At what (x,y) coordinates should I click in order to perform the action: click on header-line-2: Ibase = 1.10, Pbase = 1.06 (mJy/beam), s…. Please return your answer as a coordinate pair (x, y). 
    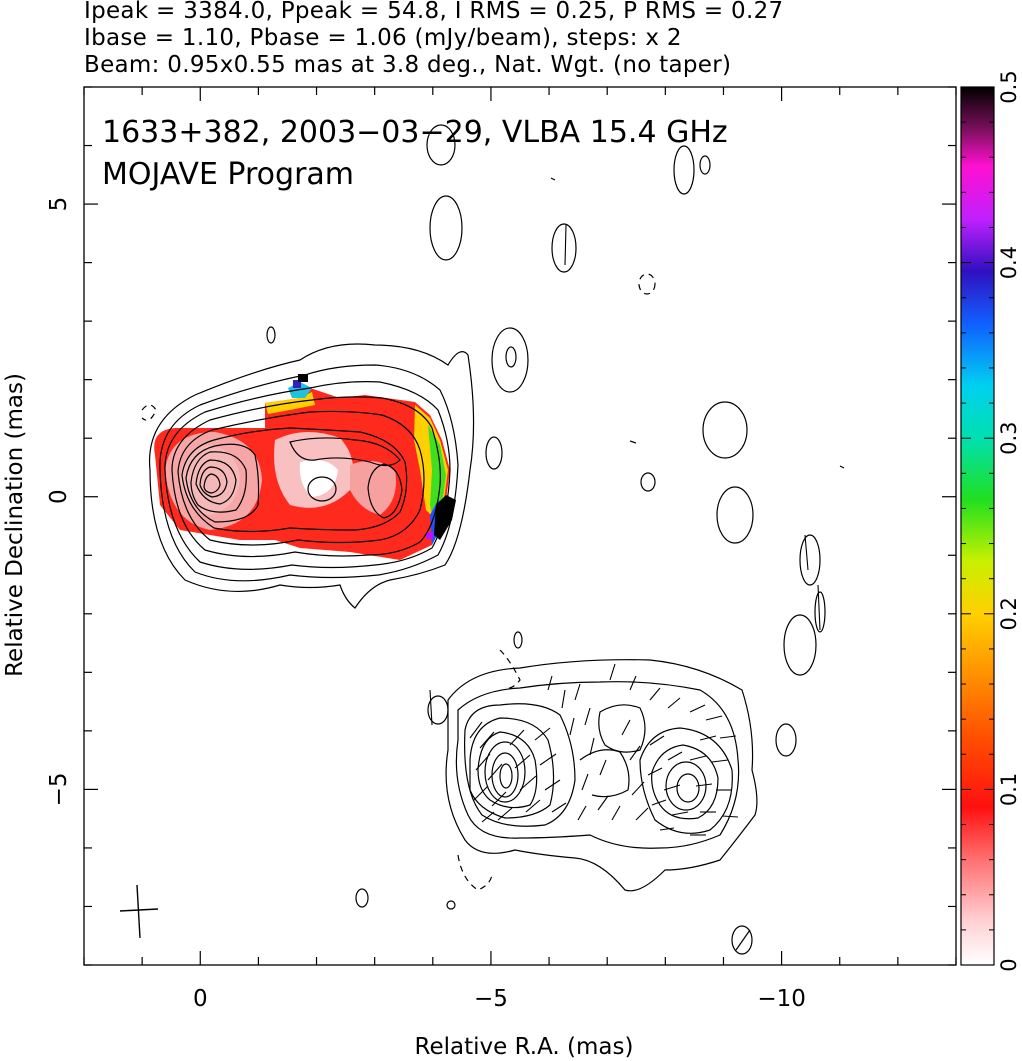
    Looking at the image, I should click on (383, 38).